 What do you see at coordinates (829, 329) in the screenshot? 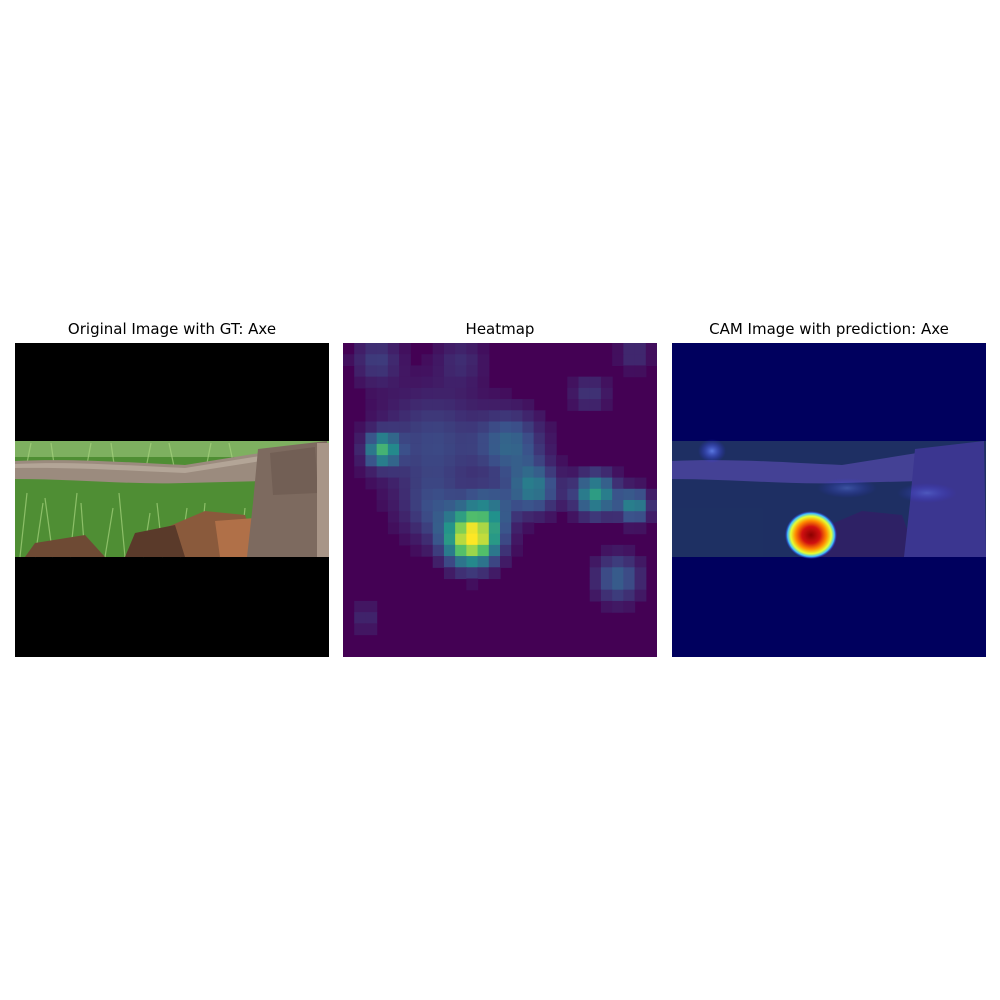
I see `panel-title-cam: CAM Image with prediction: Axe` at bounding box center [829, 329].